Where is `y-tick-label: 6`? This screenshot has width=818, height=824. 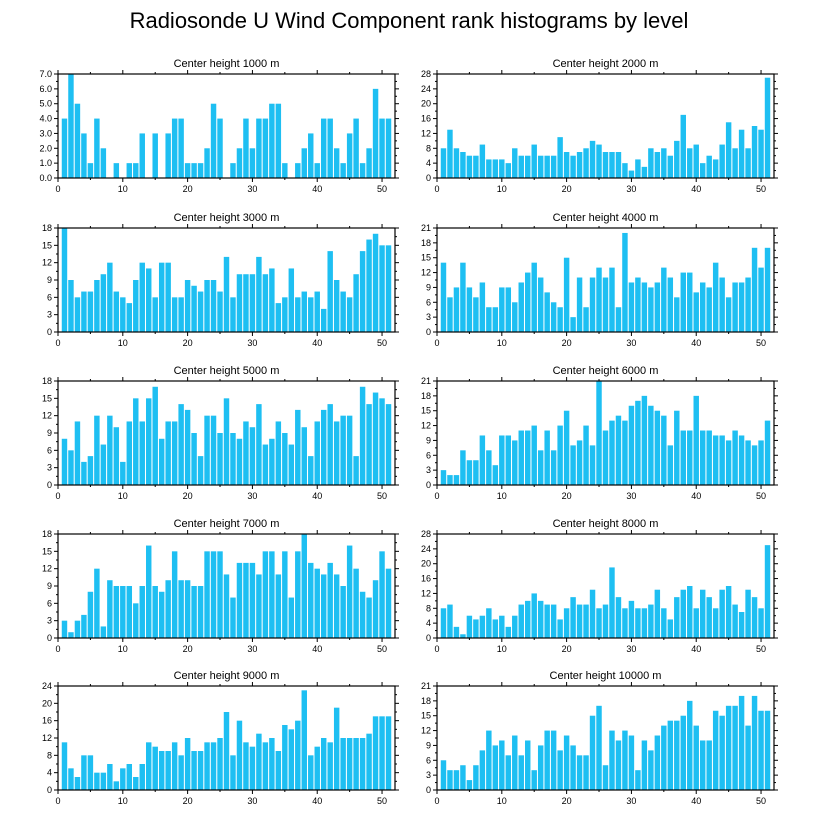
y-tick-label: 6 is located at coordinates (428, 760).